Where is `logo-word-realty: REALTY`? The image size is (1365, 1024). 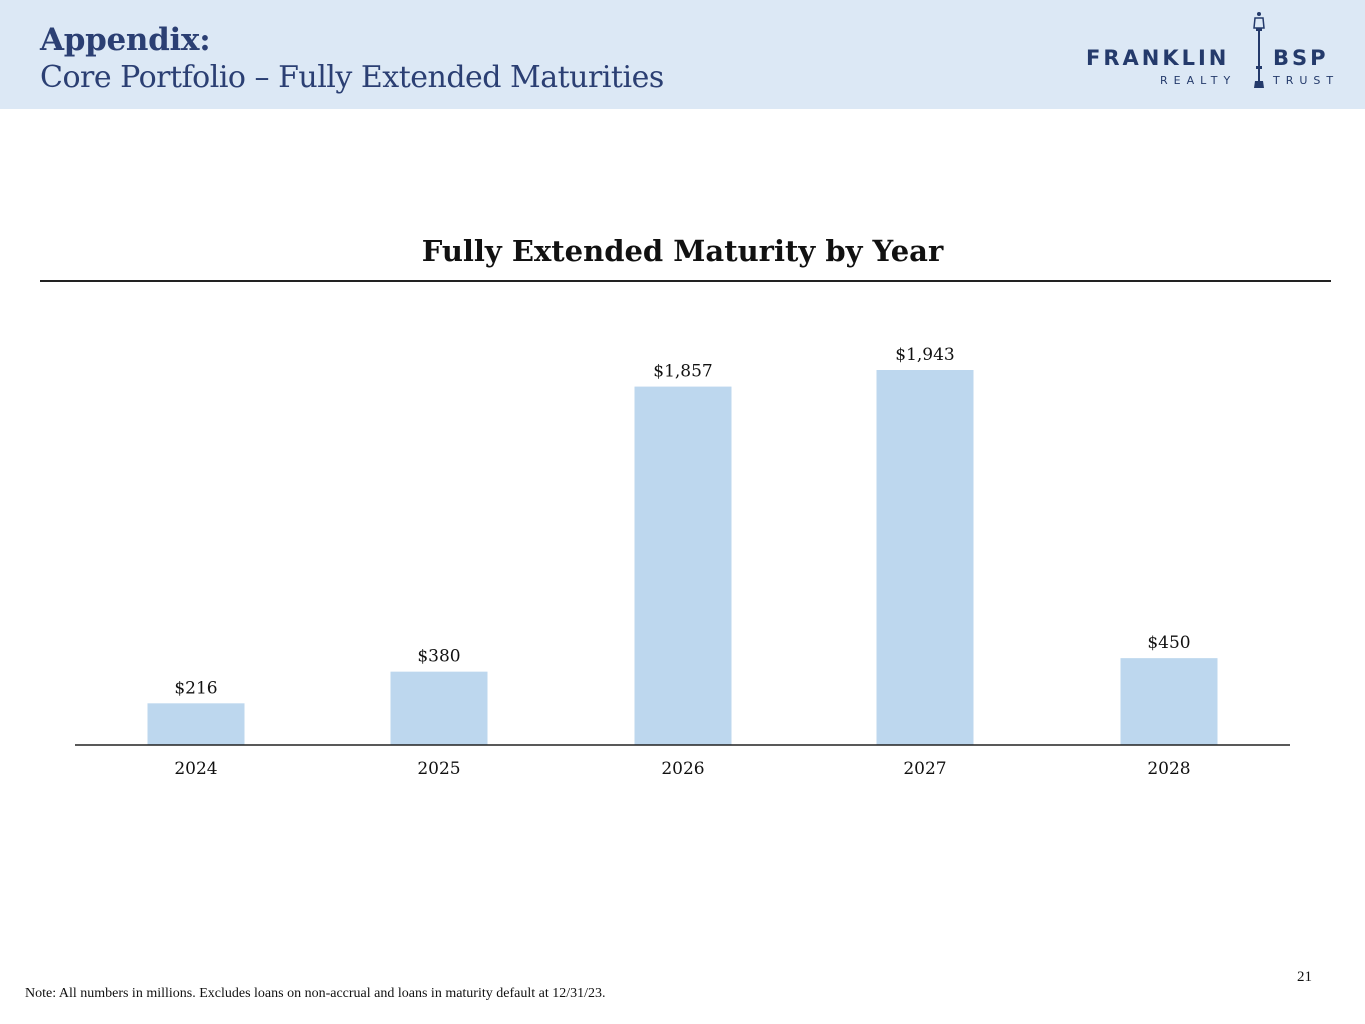 logo-word-realty: REALTY is located at coordinates (1198, 80).